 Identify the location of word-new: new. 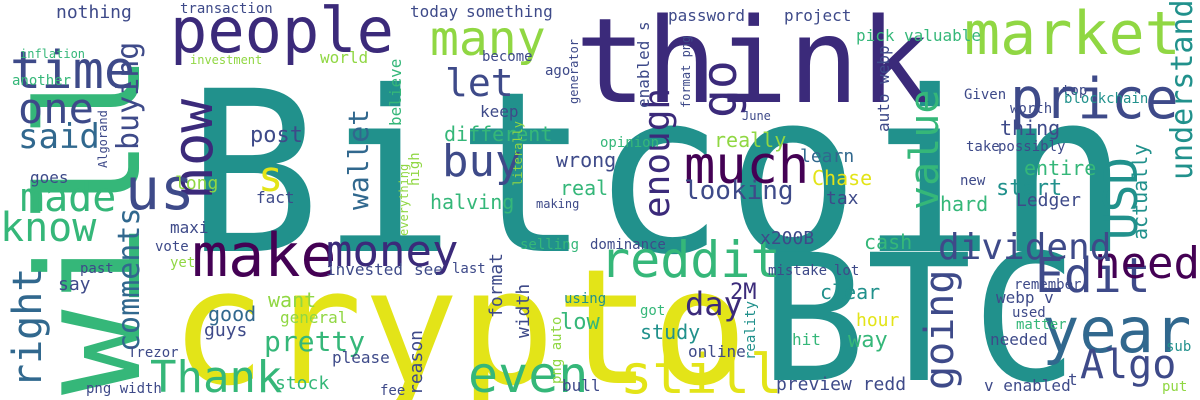
(973, 181).